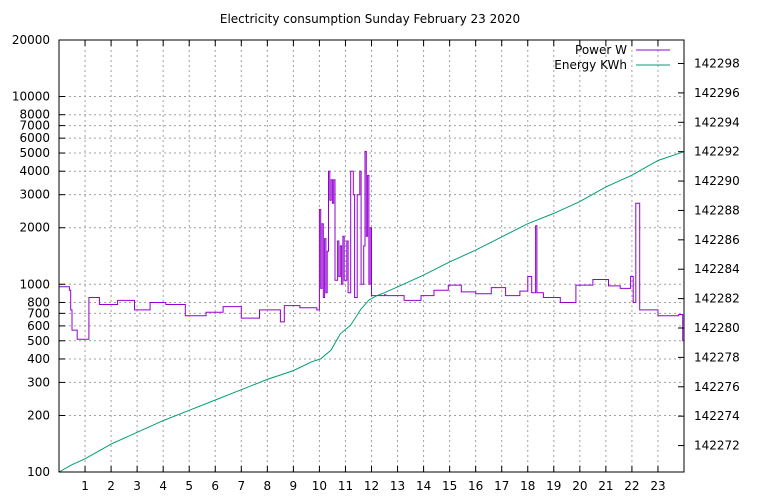  Describe the element at coordinates (38, 341) in the screenshot. I see `y-left-tick-label: 500` at that location.